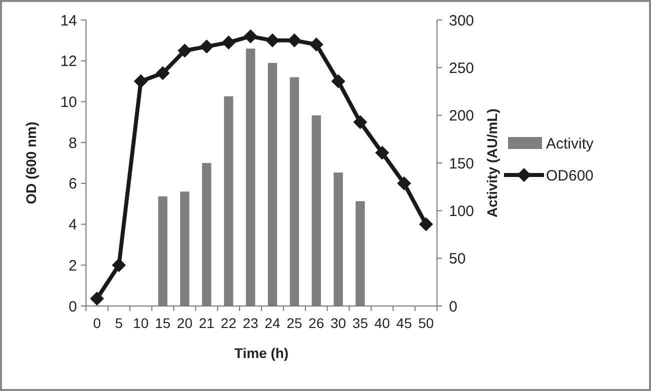 This screenshot has width=651, height=391. Describe the element at coordinates (162, 323) in the screenshot. I see `x-tick-label: 15` at that location.